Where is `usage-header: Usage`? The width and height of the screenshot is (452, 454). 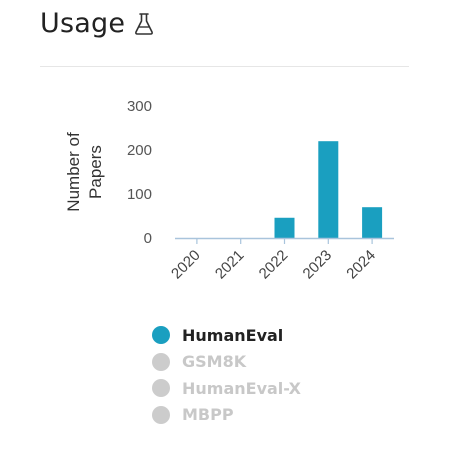
usage-header: Usage is located at coordinates (97, 23).